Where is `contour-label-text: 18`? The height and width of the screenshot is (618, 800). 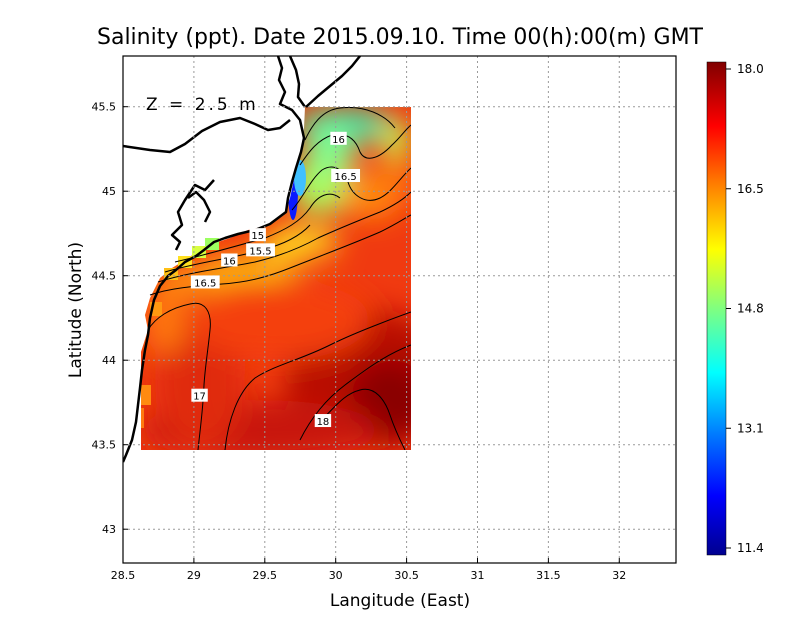
contour-label-text: 18 is located at coordinates (323, 422).